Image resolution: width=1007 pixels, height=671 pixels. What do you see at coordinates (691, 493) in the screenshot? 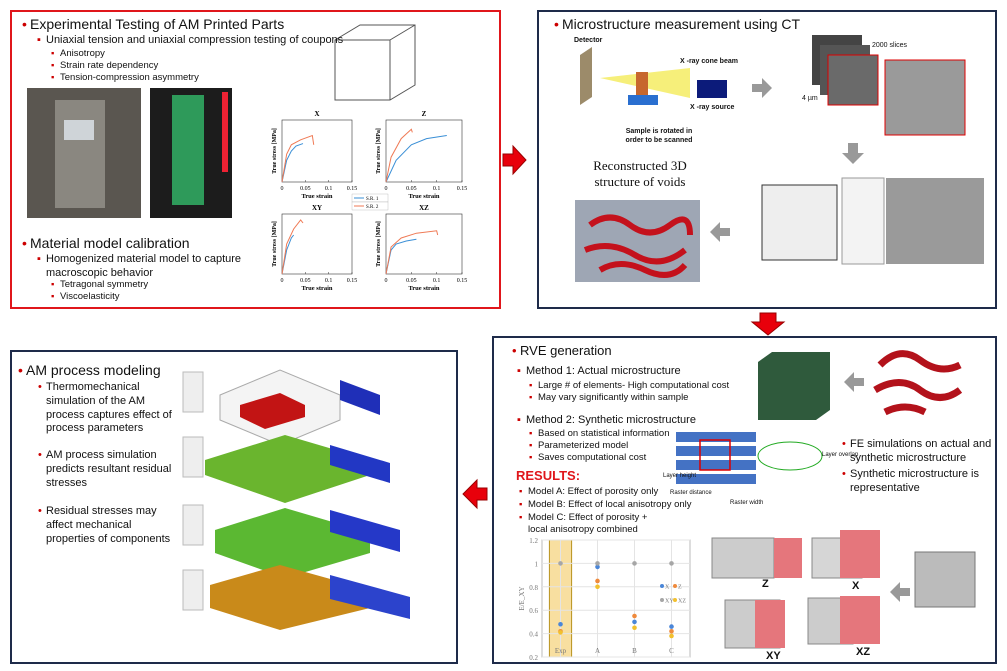
I see `figure-label: Raster distance` at bounding box center [691, 493].